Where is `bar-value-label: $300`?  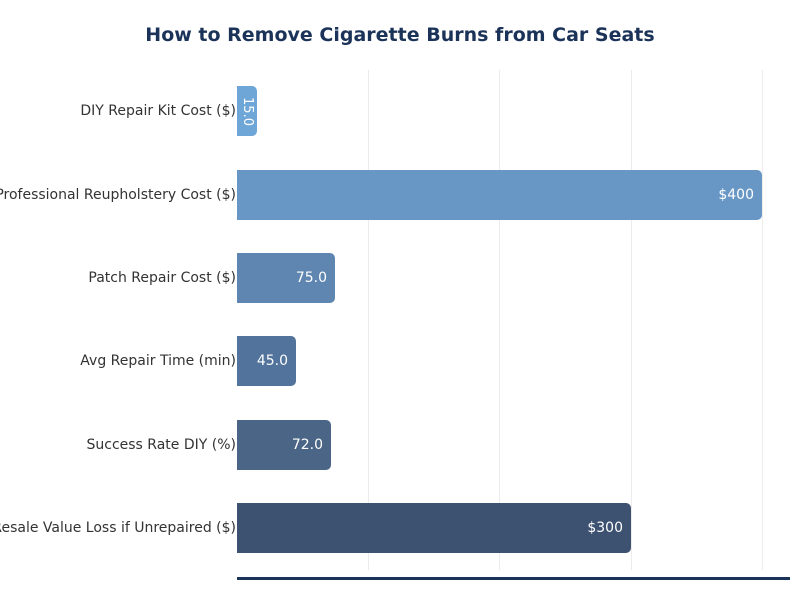
bar-value-label: $300 is located at coordinates (605, 528).